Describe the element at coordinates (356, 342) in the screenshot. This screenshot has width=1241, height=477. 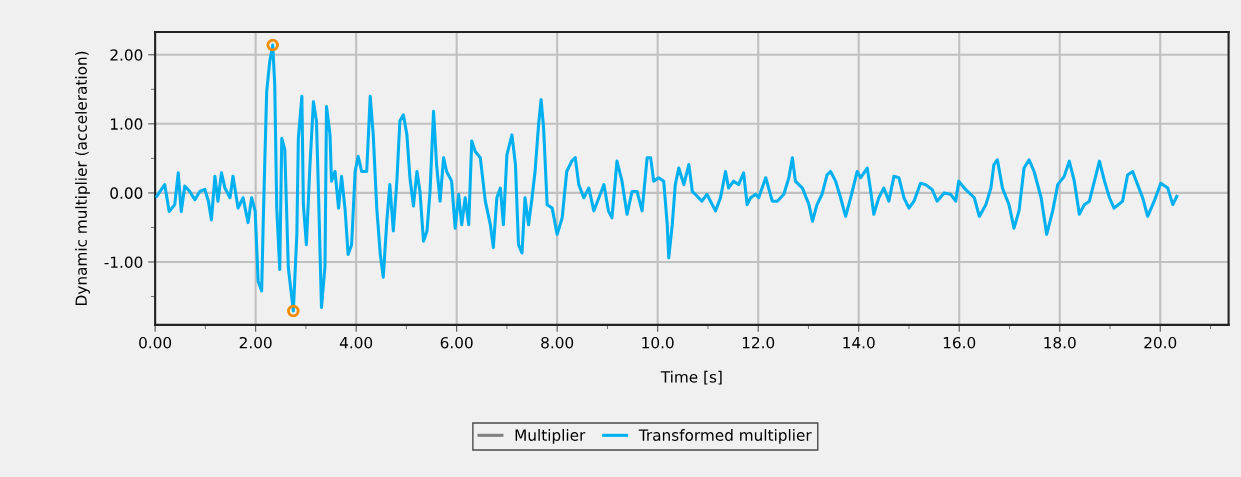
I see `x-tick-label: 4.00` at that location.